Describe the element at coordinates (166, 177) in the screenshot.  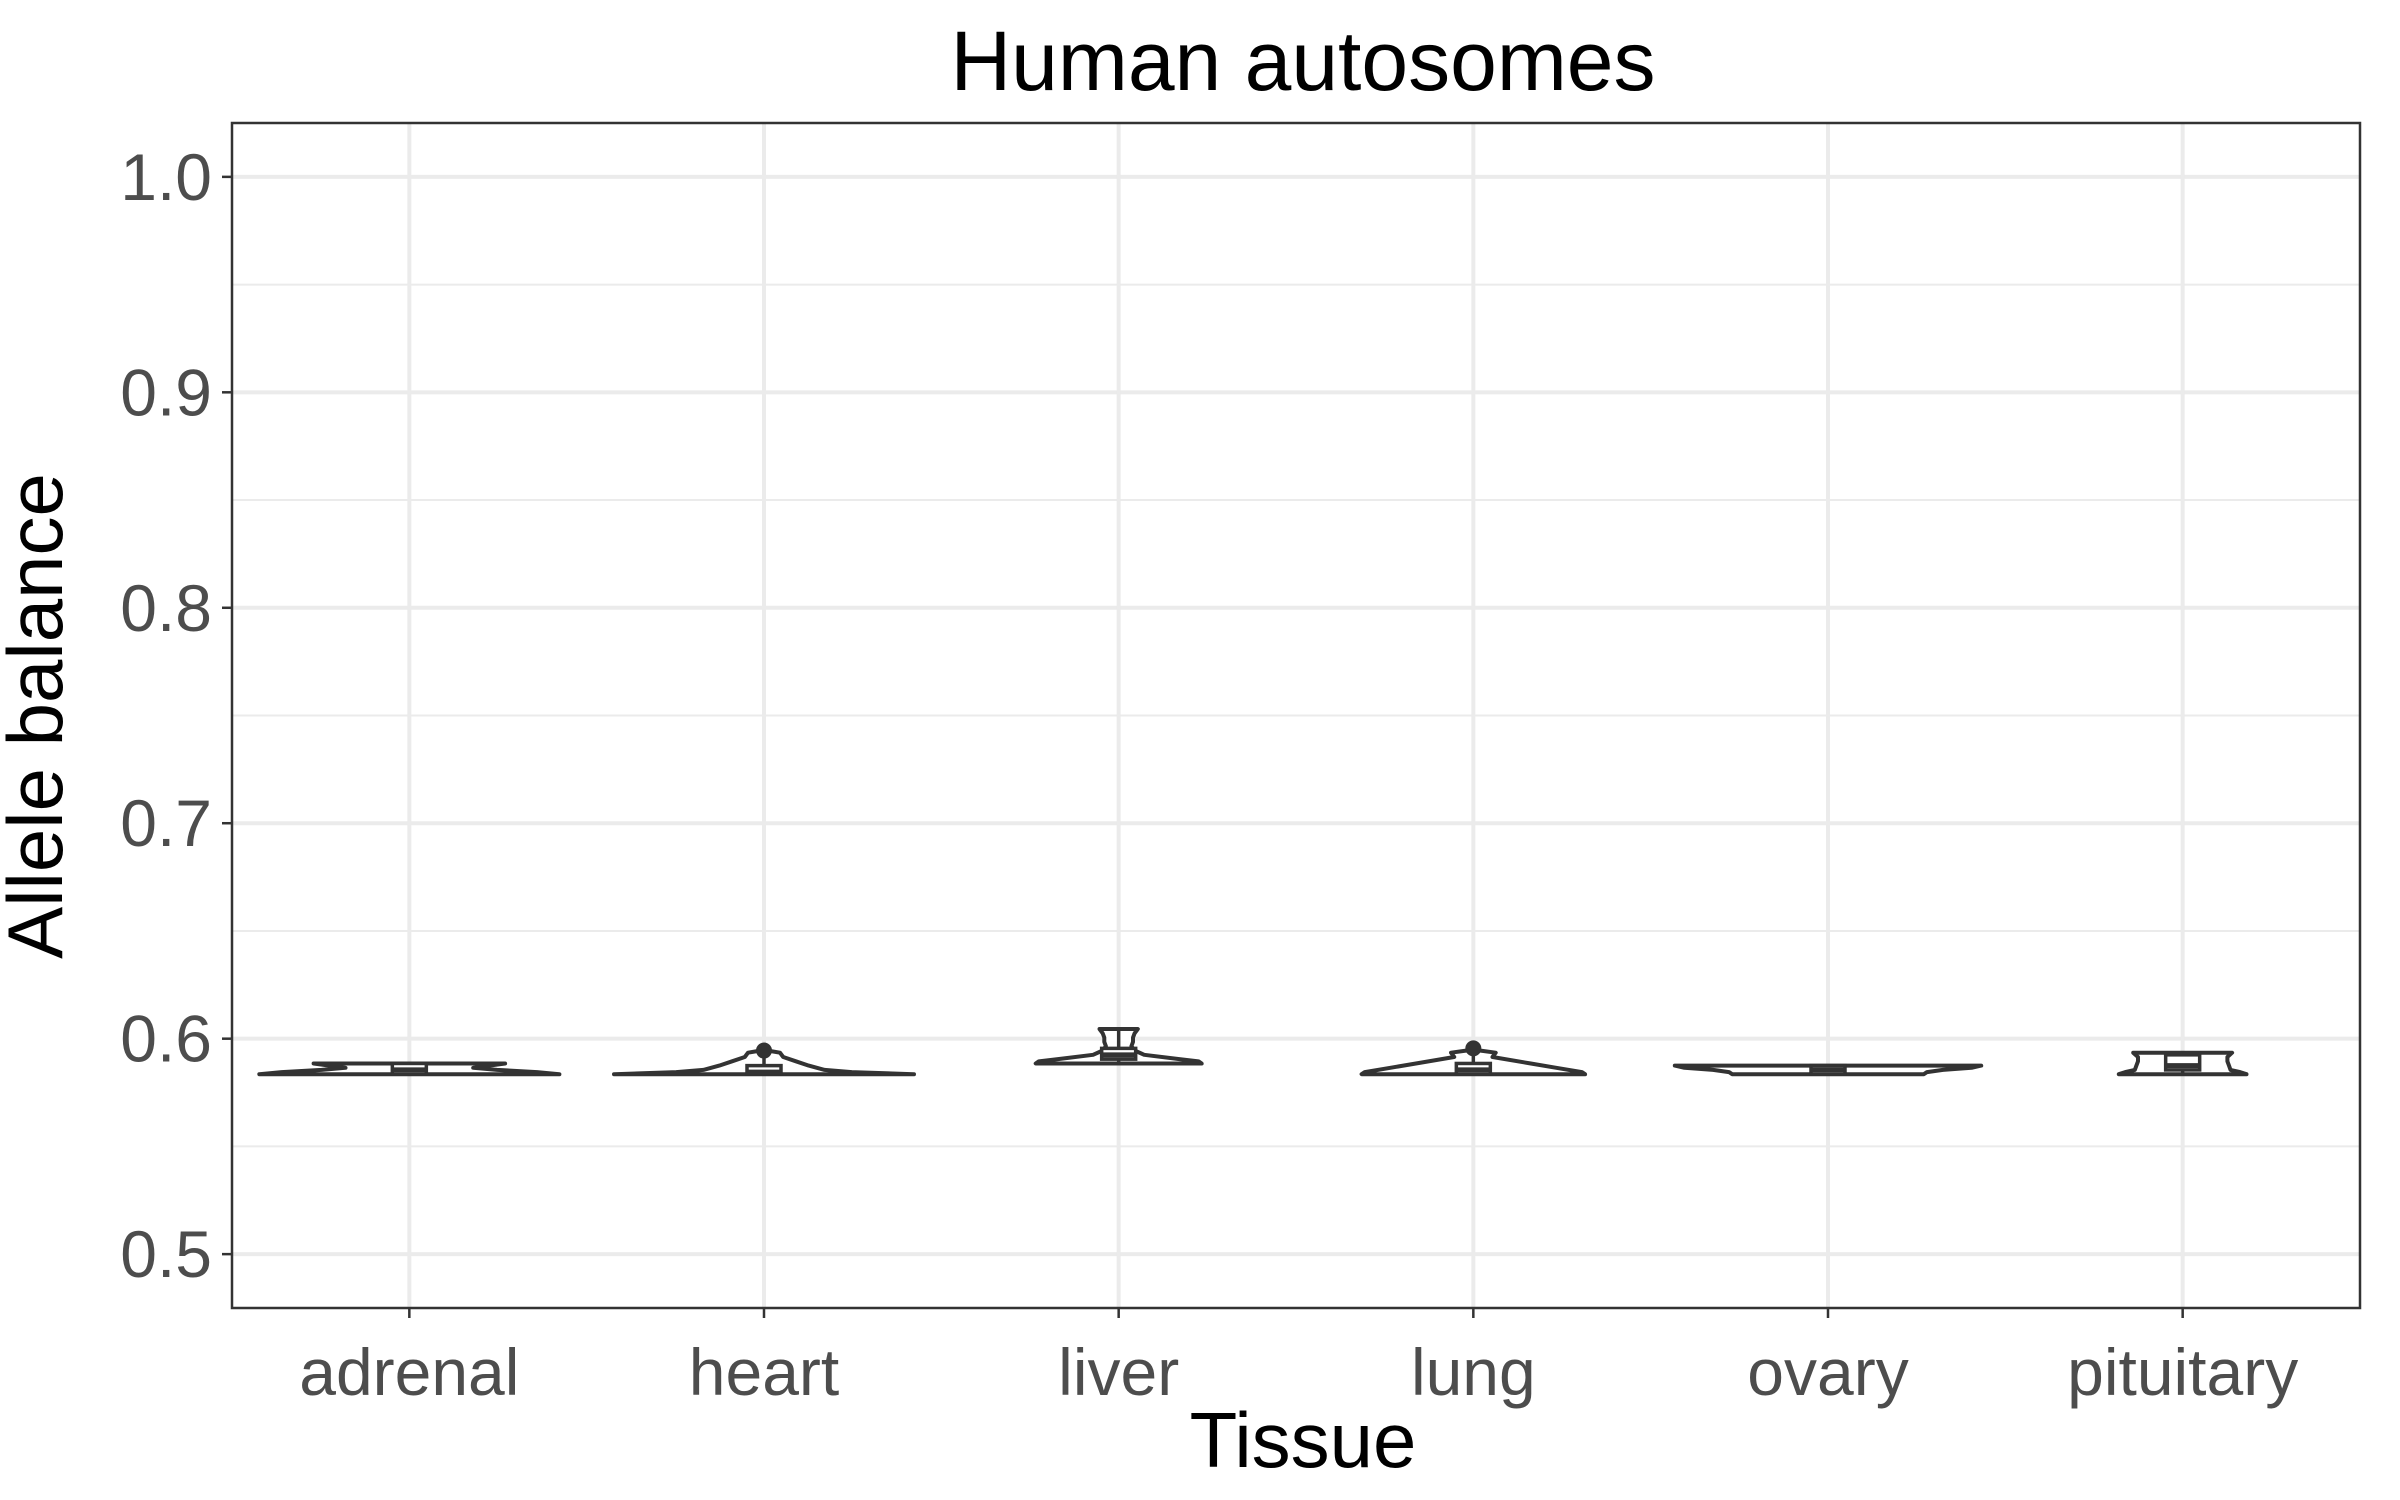
I see `y-tick-label: 1.0` at that location.